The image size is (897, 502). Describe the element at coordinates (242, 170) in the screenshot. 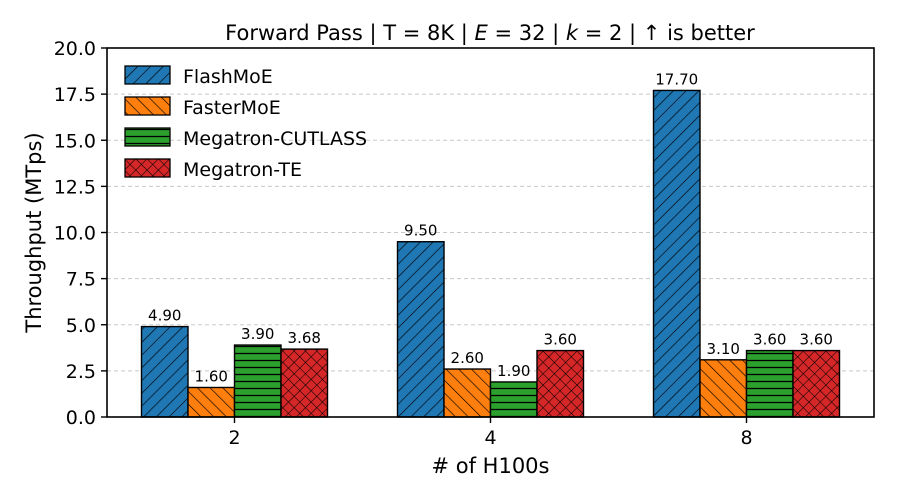

I see `legend-label: Megatron-TE` at that location.